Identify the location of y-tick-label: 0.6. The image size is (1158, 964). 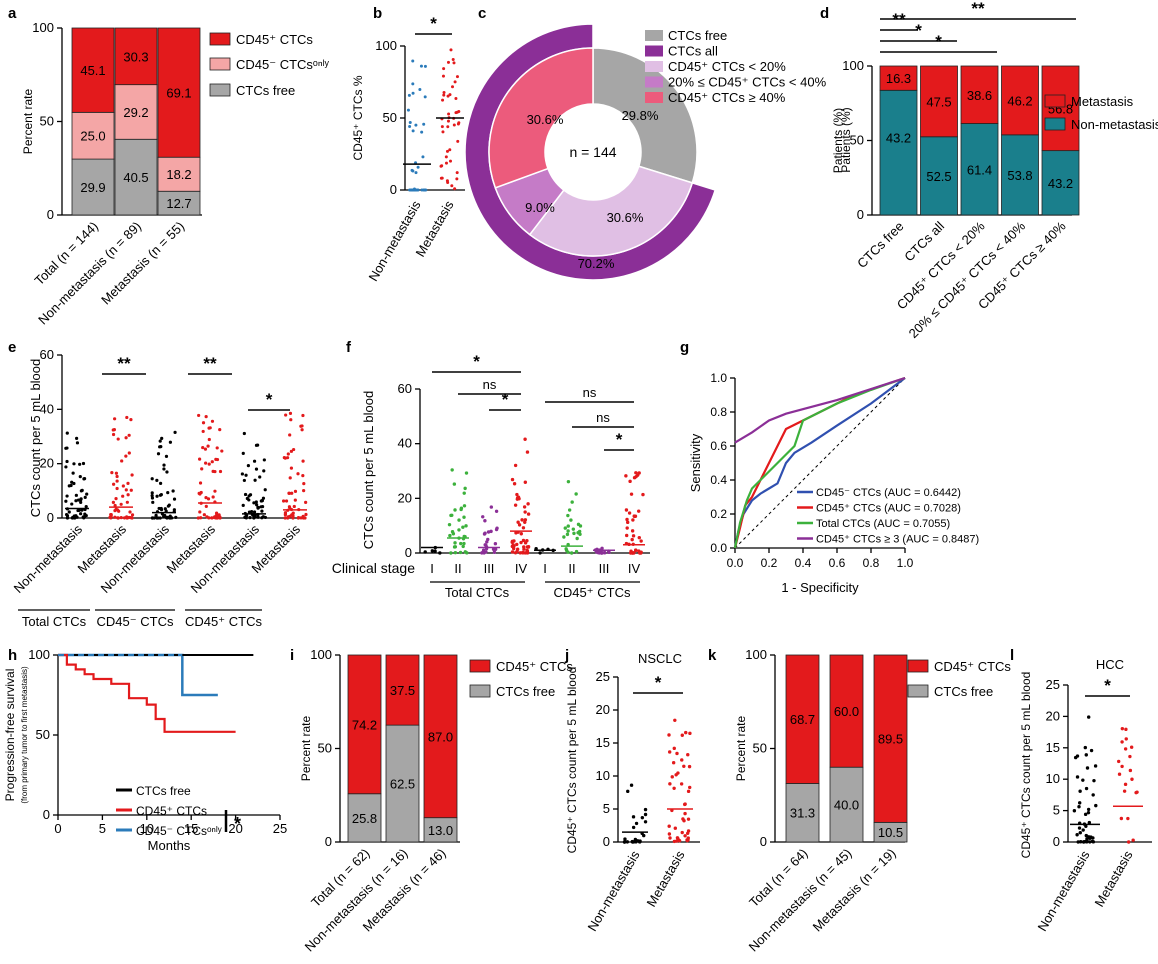
(718, 446).